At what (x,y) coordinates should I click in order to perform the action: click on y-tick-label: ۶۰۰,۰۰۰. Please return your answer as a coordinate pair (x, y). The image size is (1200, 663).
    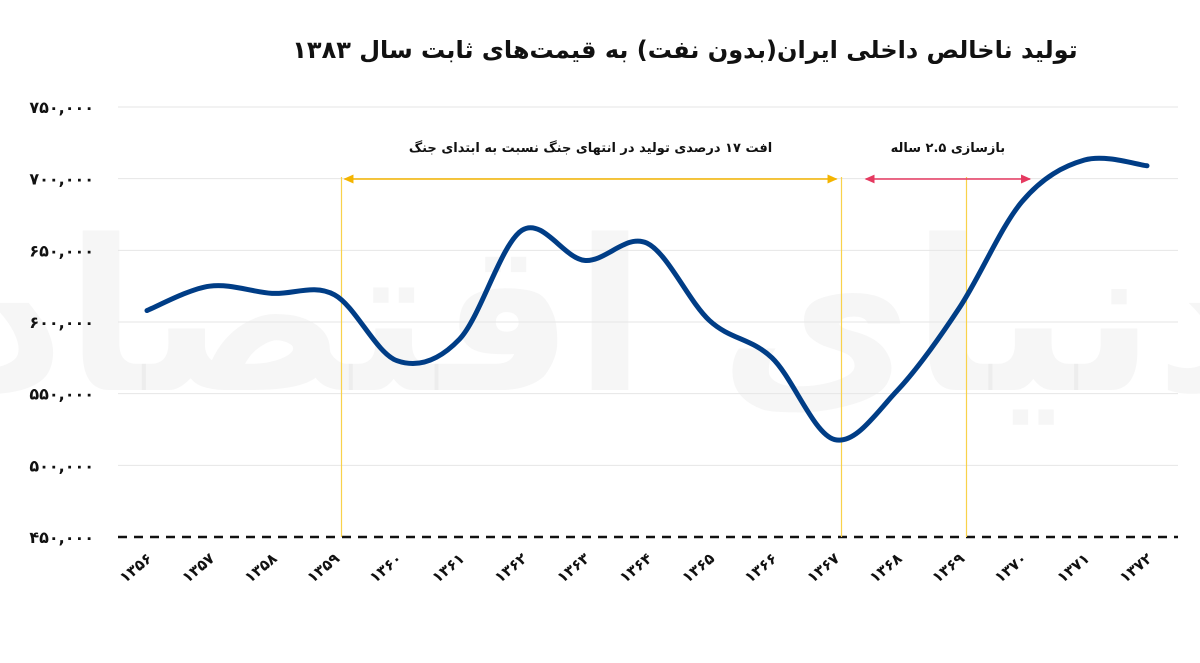
    Looking at the image, I should click on (61, 322).